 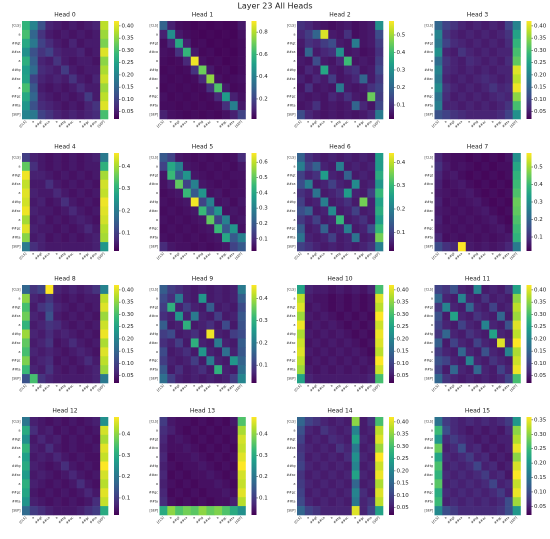 I want to click on colorbar-tick-label: 0.20, so click(x=403, y=471).